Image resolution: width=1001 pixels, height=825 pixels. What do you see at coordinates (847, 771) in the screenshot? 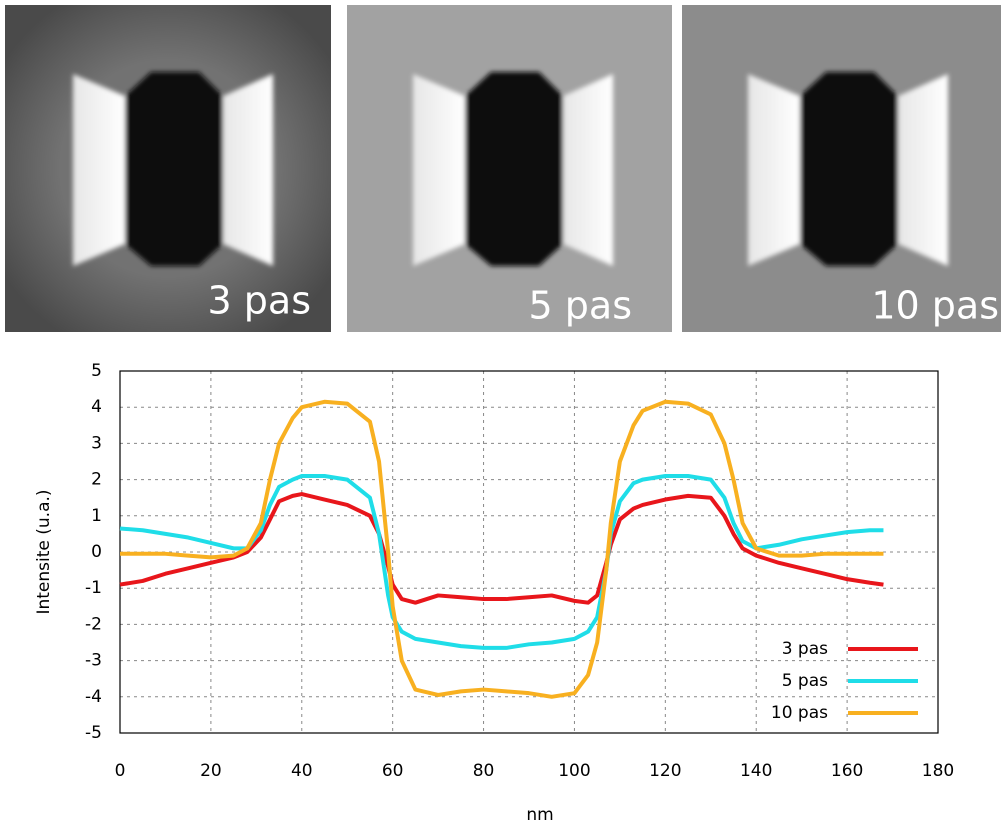
I see `x-tick-label: 160` at bounding box center [847, 771].